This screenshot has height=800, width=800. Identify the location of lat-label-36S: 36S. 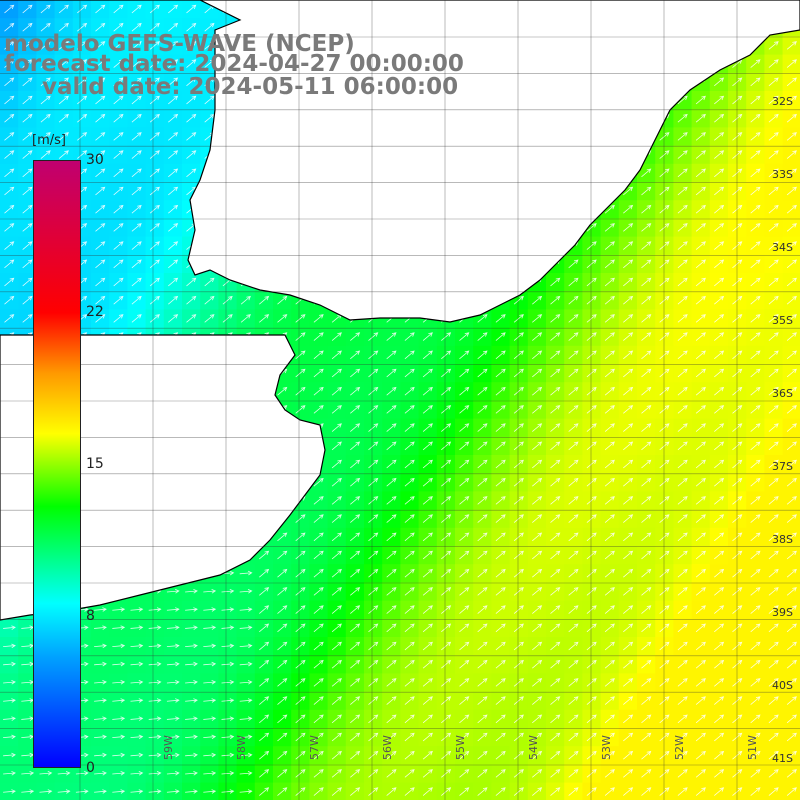
(782, 393).